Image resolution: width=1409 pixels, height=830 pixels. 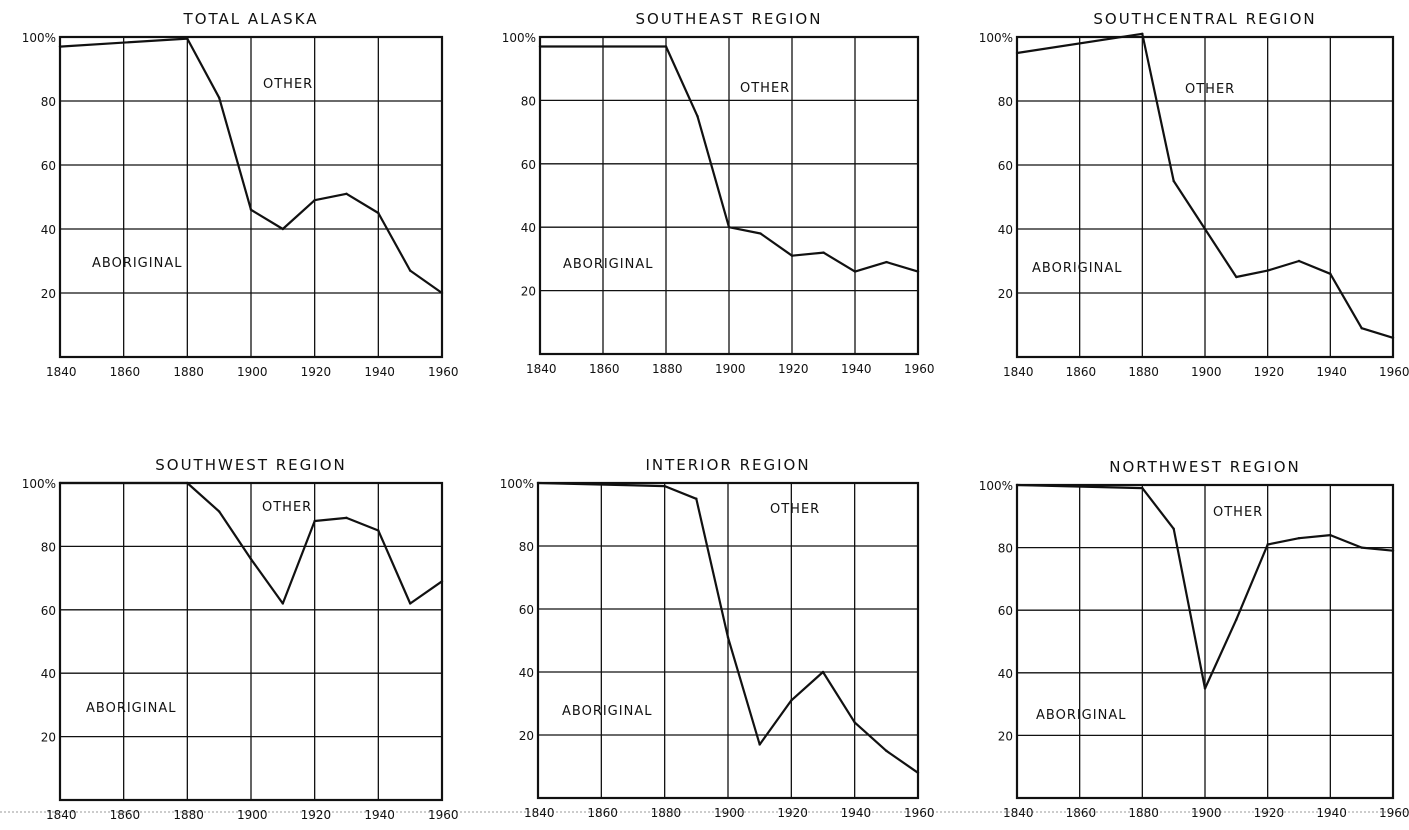 I want to click on y-tick-label: 80, so click(x=48, y=547).